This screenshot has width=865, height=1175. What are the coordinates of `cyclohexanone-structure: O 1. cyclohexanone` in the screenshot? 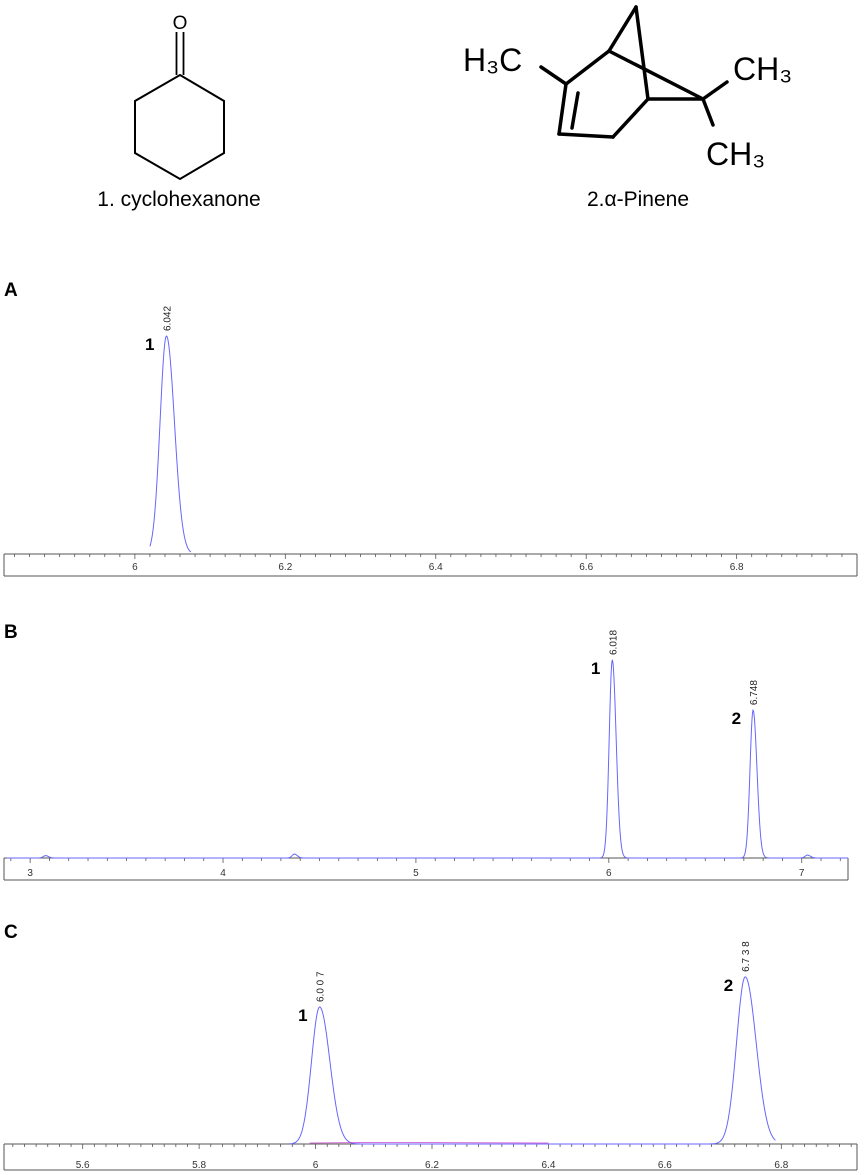 It's located at (178, 112).